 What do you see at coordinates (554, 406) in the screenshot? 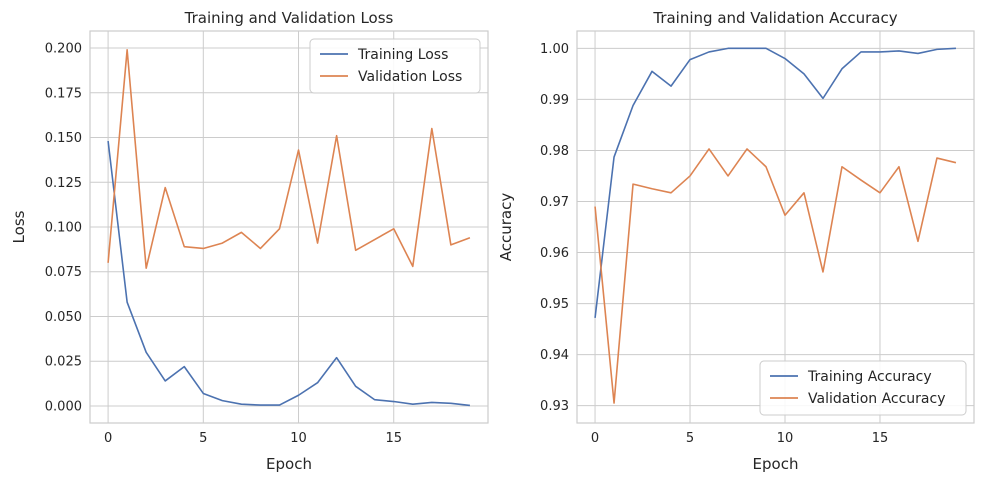
I see `accuracy-y-tick-label: 0.93` at bounding box center [554, 406].